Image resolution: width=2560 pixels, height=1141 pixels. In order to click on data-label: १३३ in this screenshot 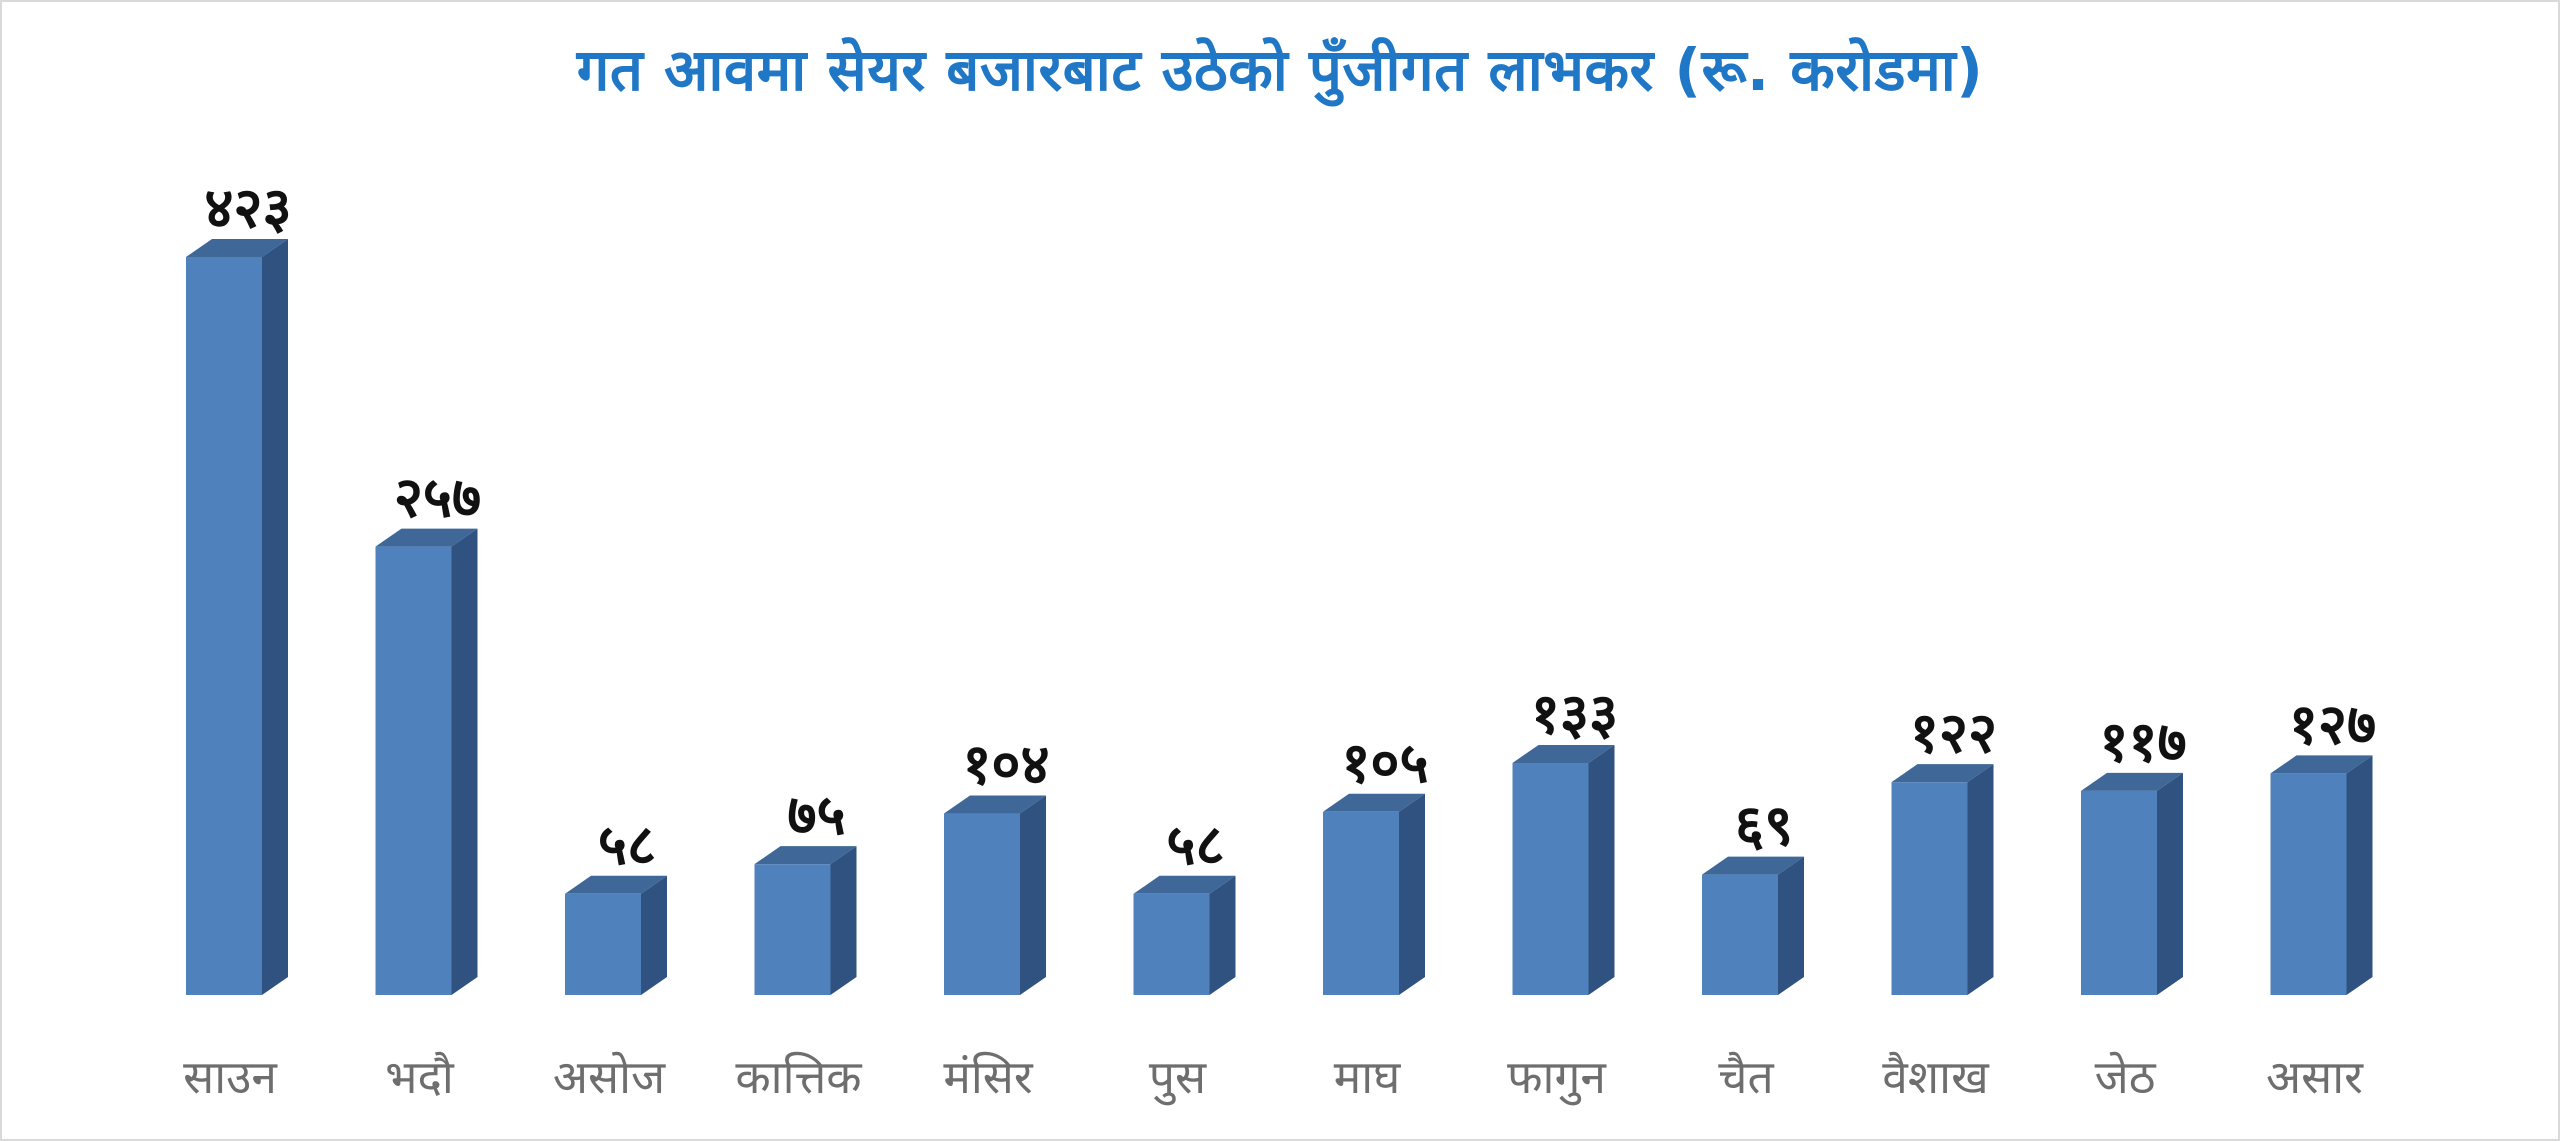, I will do `click(1574, 714)`.